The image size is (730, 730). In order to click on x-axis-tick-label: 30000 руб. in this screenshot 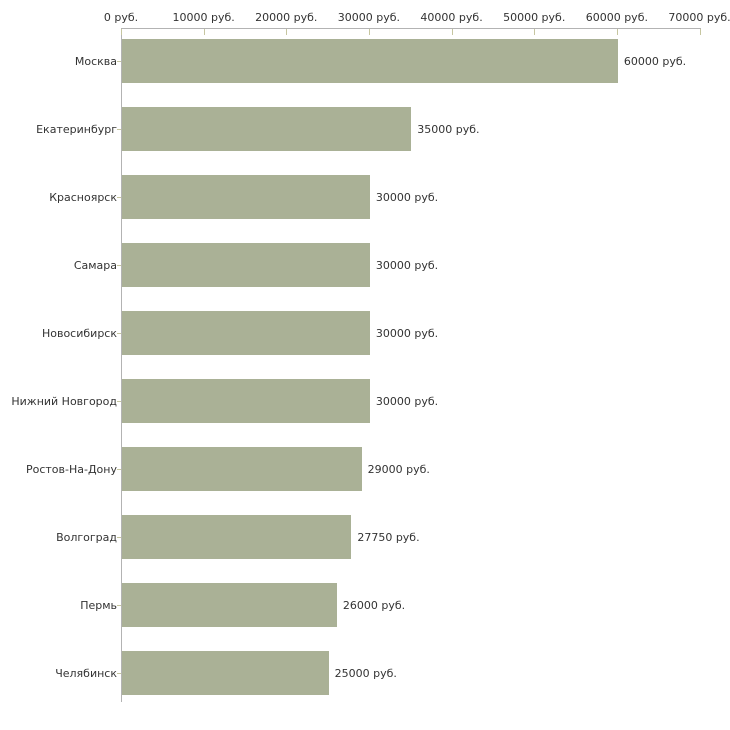, I will do `click(369, 17)`.